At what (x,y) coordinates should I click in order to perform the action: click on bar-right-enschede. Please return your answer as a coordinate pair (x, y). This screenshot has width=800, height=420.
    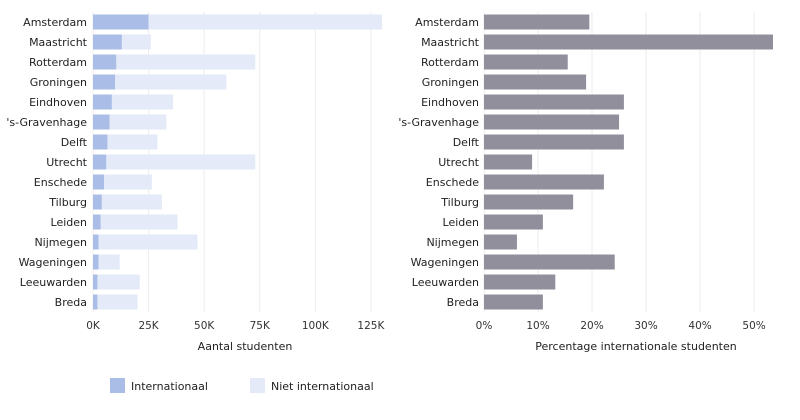
    Looking at the image, I should click on (544, 182).